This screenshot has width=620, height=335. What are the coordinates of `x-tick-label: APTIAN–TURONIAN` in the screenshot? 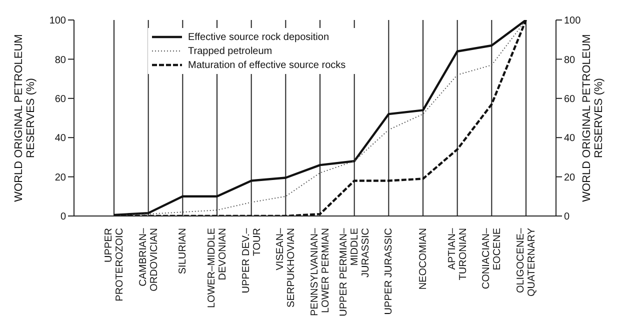 It's located at (457, 254).